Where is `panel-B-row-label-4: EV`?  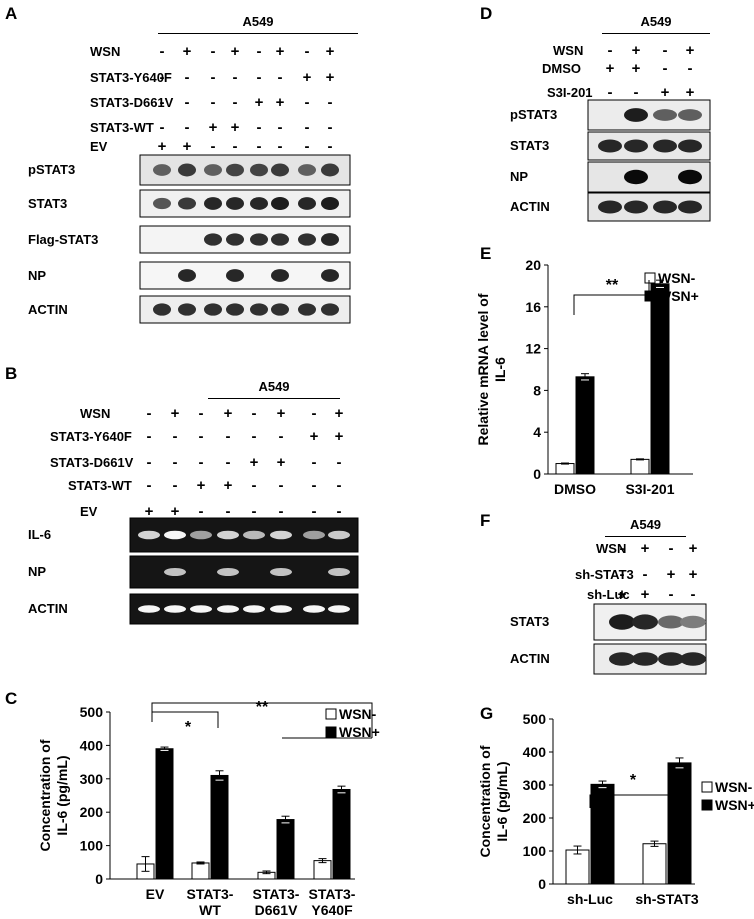
panel-B-row-label-4: EV is located at coordinates (89, 511).